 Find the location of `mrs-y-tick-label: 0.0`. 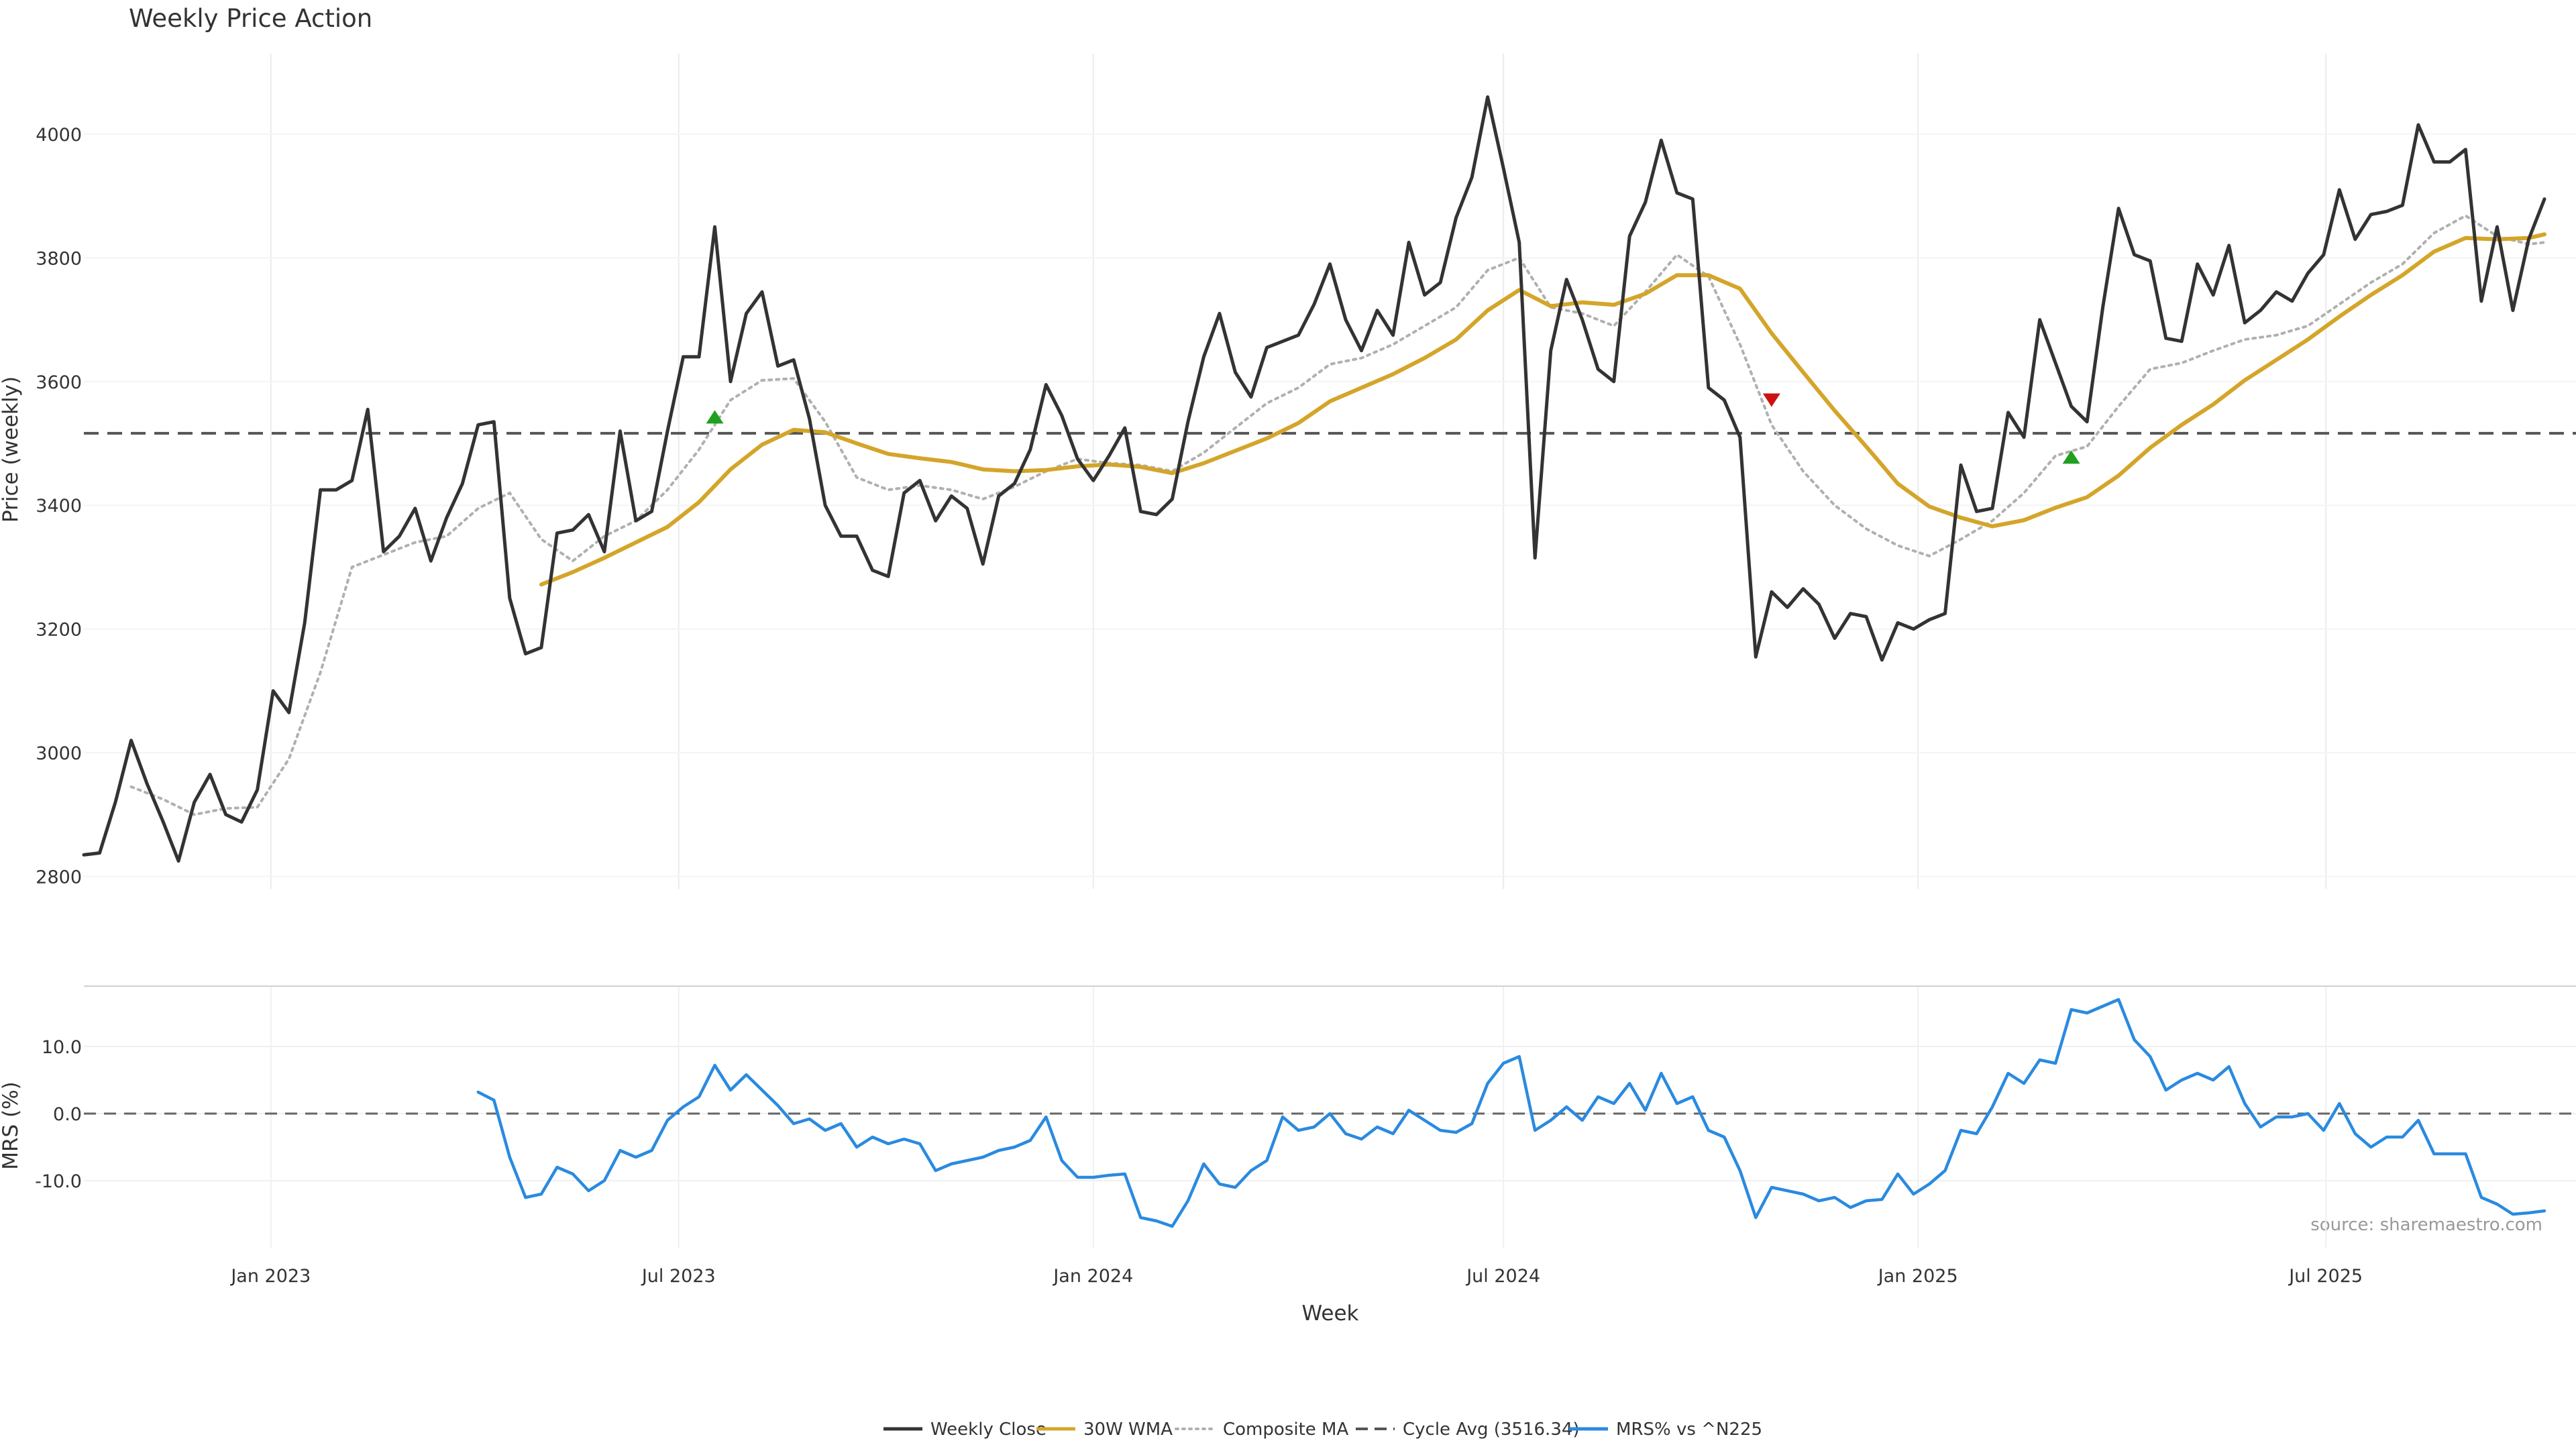

mrs-y-tick-label: 0.0 is located at coordinates (67, 1114).